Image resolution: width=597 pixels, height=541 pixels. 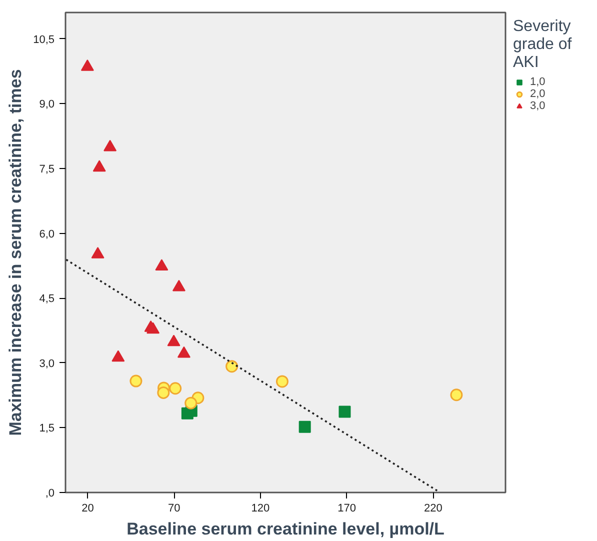 I want to click on x-tick-label: 220, so click(x=433, y=508).